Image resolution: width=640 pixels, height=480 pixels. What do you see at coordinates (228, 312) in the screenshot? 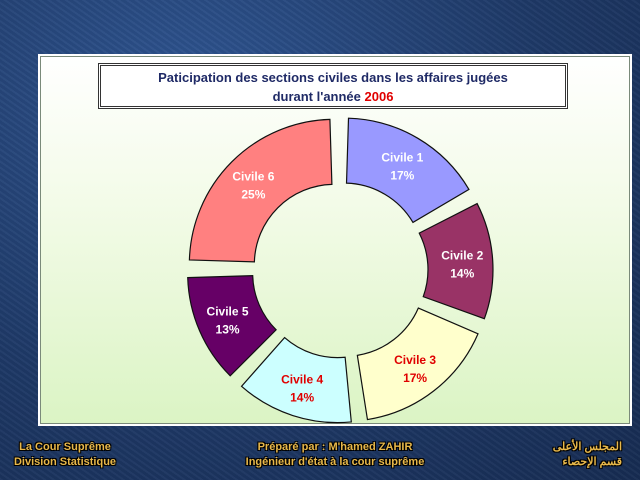
I see `slice-label-5: Civile 5` at bounding box center [228, 312].